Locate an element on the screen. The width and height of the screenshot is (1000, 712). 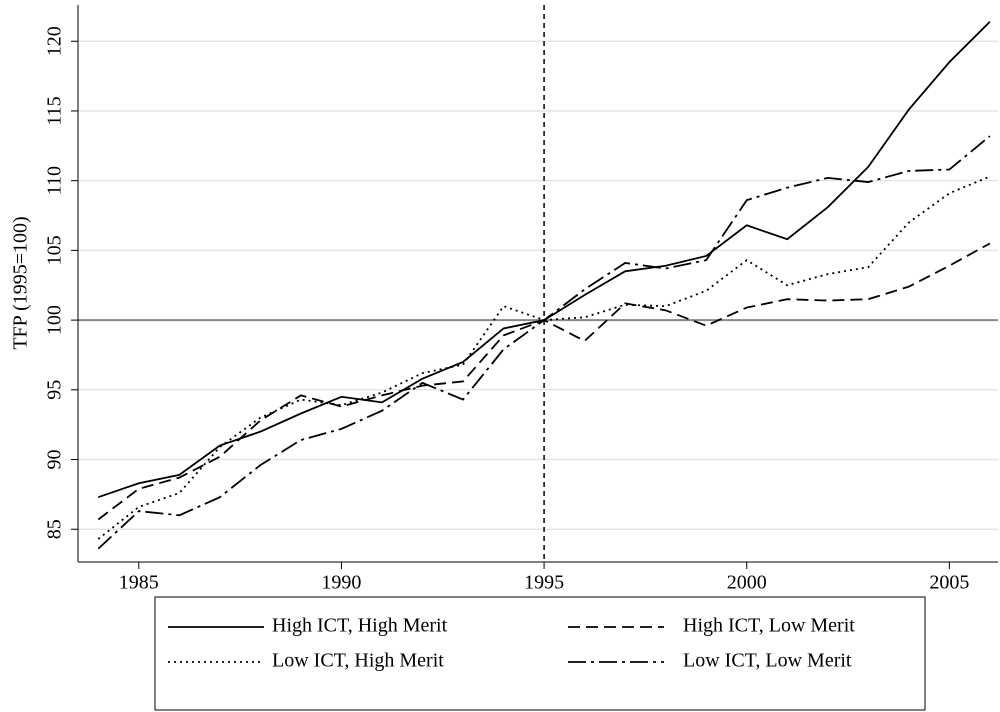
legend-label: Low ICT, Low Merit is located at coordinates (767, 661).